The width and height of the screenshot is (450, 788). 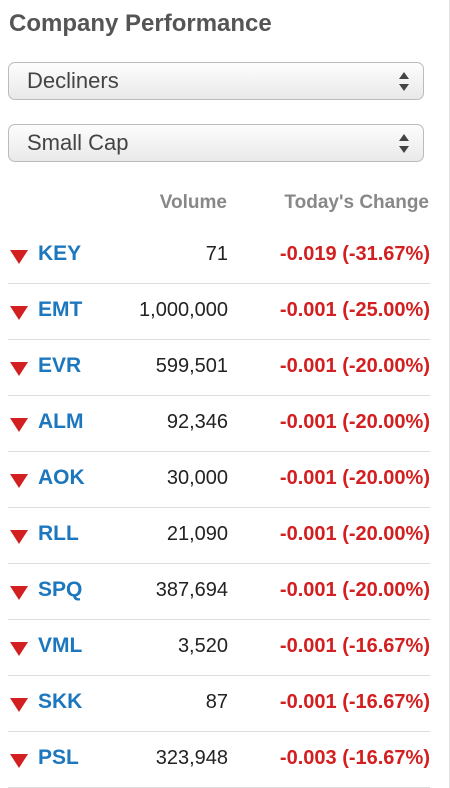 I want to click on volume: 323,948, so click(x=191, y=758).